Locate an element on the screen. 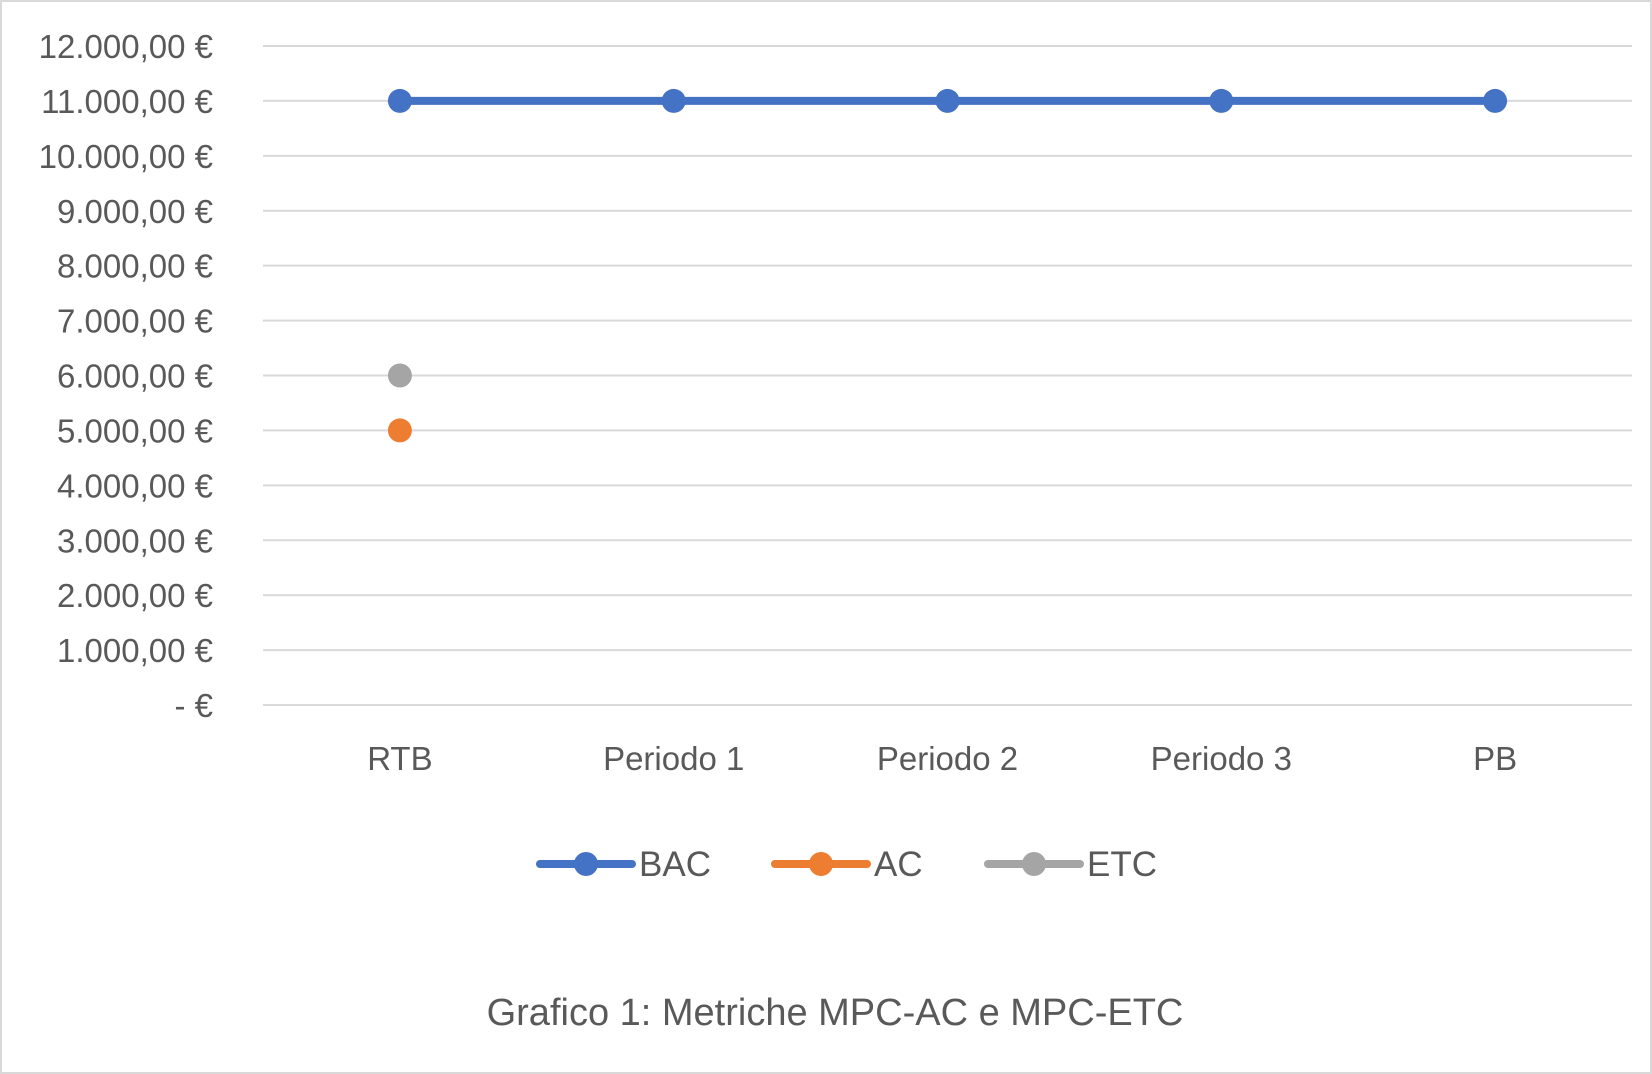 The image size is (1652, 1074). legend-label-ac: AC is located at coordinates (898, 864).